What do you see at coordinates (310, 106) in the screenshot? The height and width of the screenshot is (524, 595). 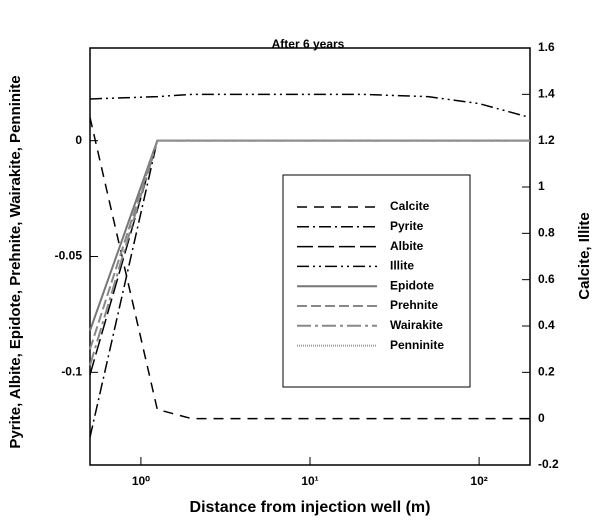 I see `series-line` at bounding box center [310, 106].